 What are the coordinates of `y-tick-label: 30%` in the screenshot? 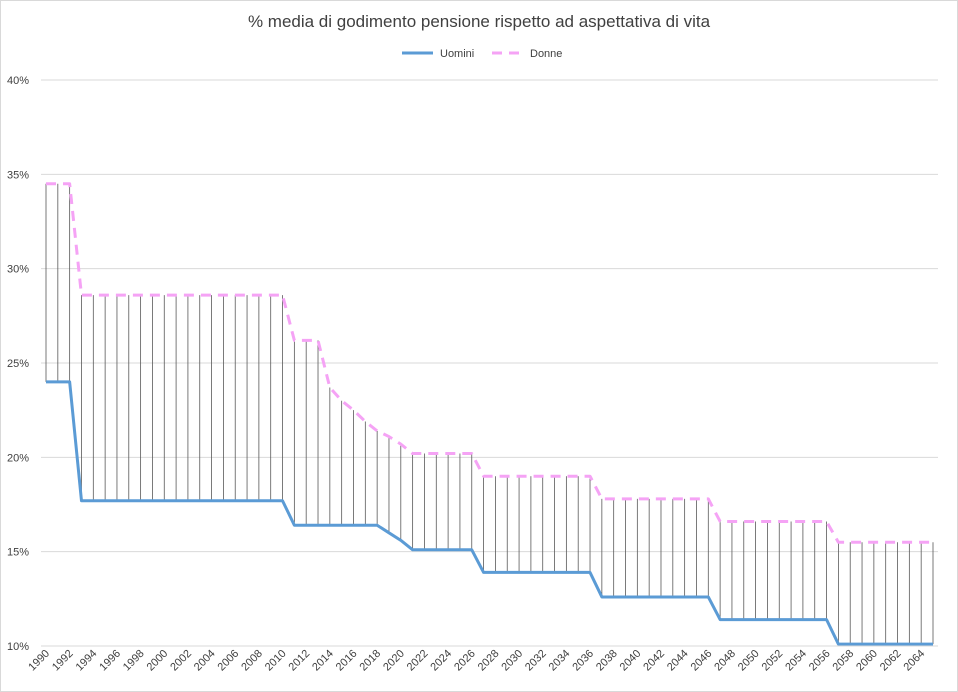 It's located at (18, 270).